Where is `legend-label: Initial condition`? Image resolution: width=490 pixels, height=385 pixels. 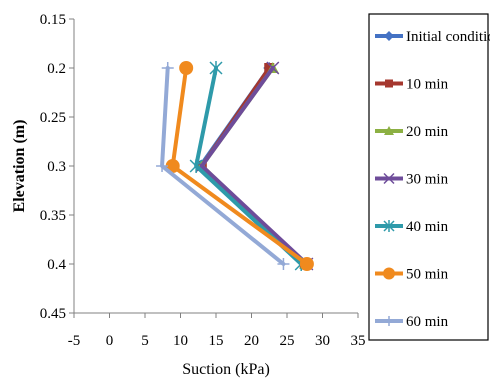 legend-label: Initial condition is located at coordinates (448, 37).